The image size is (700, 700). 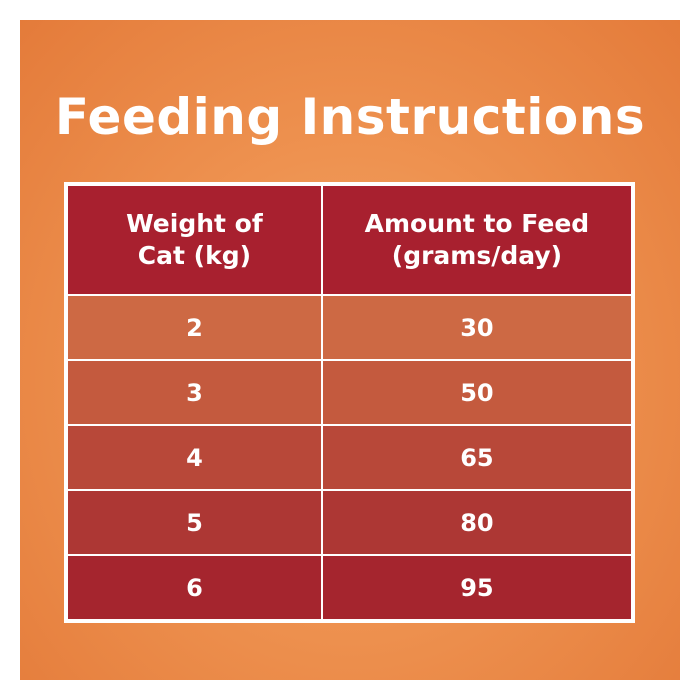 I want to click on weight-cell: 6, so click(x=194, y=587).